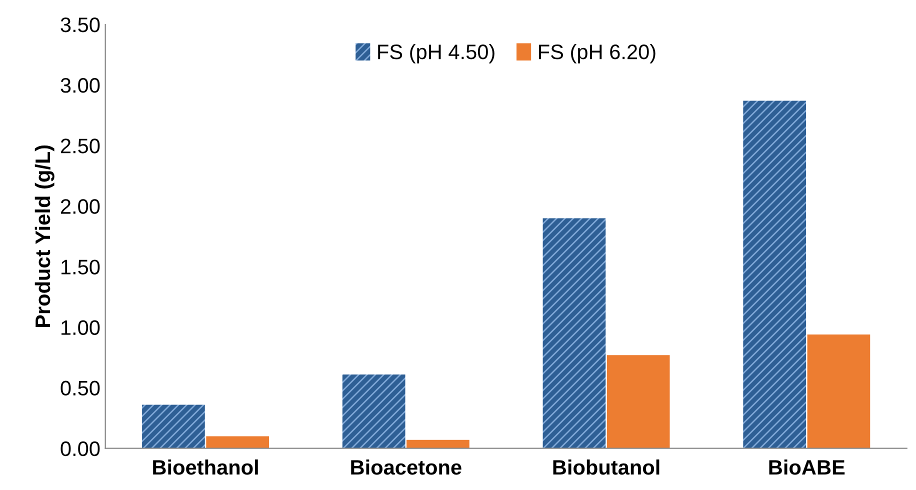  I want to click on y-tick-label: 0.50, so click(80, 388).